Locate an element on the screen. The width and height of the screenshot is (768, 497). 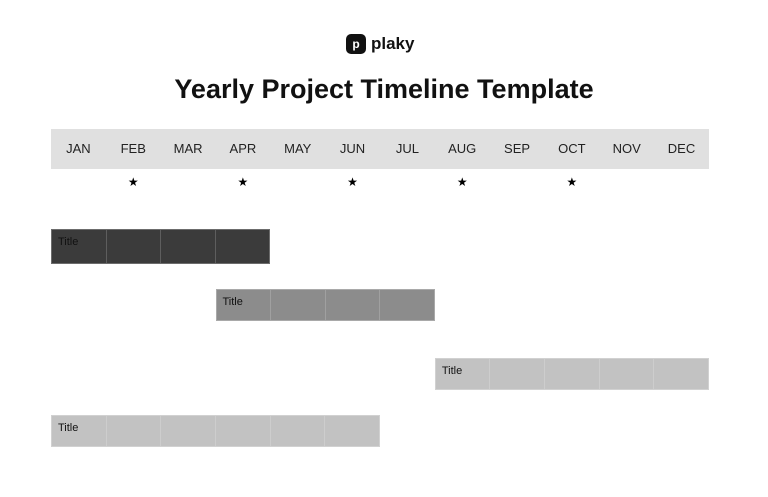
month-dec: DEC is located at coordinates (681, 148).